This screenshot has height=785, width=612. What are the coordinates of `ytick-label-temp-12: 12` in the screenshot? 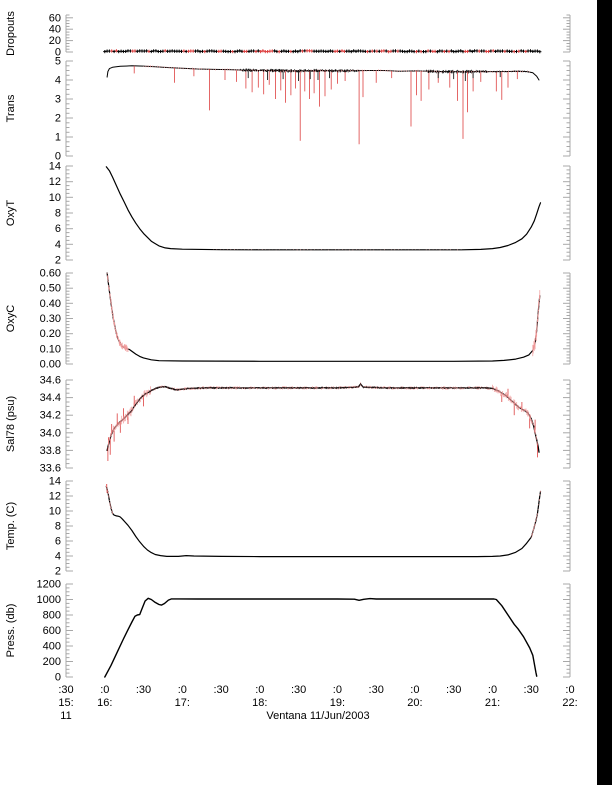 It's located at (55, 497).